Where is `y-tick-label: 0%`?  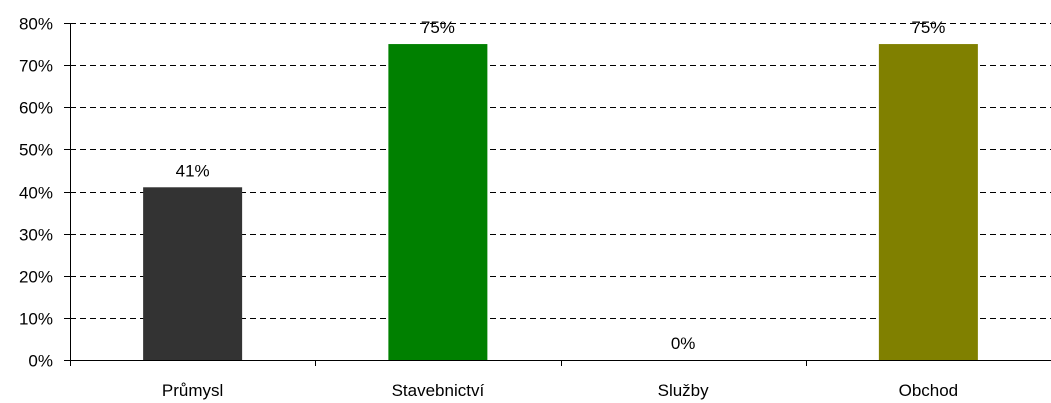
y-tick-label: 0% is located at coordinates (40, 361).